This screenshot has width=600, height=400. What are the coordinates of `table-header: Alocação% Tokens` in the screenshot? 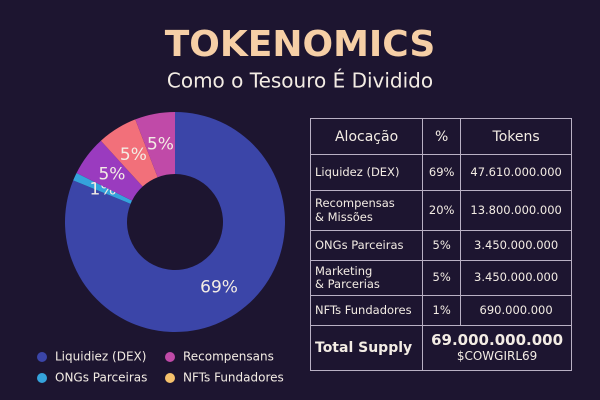 It's located at (440, 136).